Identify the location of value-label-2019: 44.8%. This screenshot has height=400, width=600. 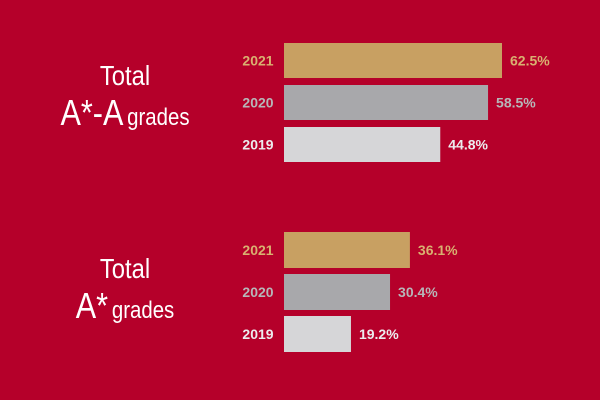
(468, 145).